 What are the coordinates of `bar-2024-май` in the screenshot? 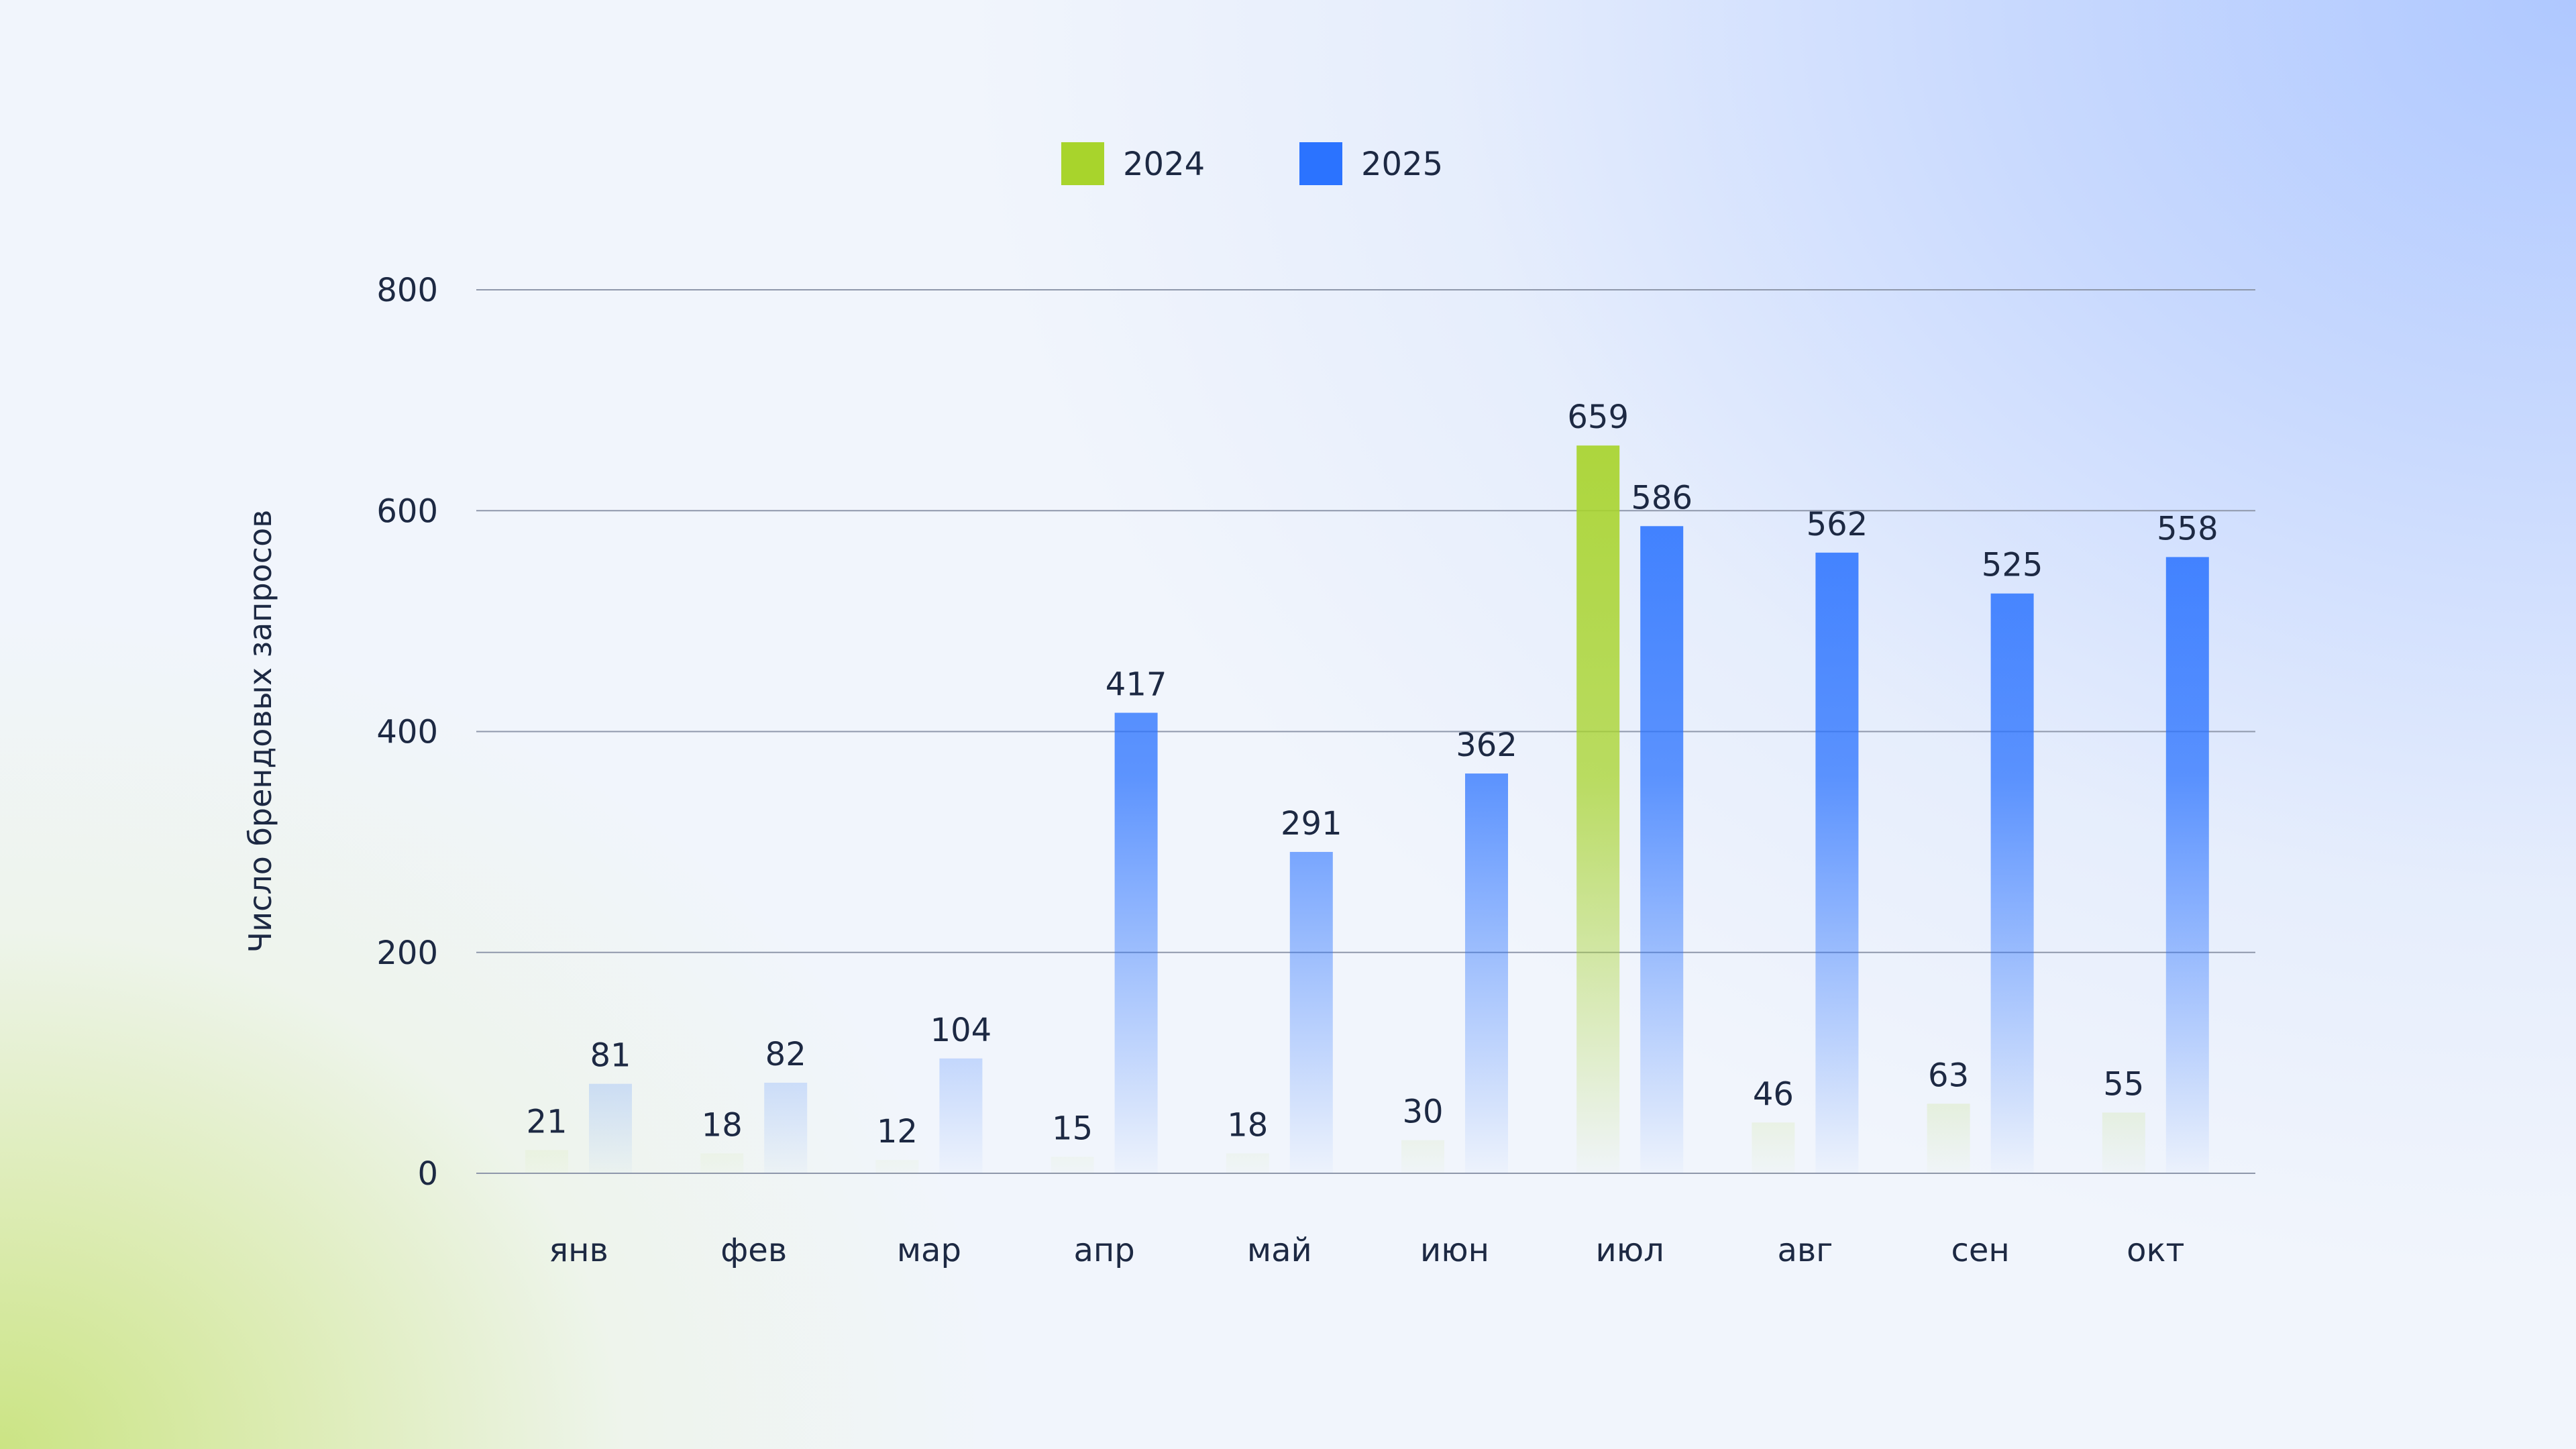 It's located at (1247, 1163).